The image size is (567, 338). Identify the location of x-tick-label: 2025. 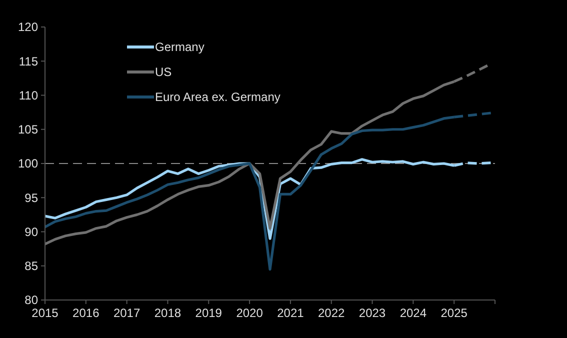
(454, 313).